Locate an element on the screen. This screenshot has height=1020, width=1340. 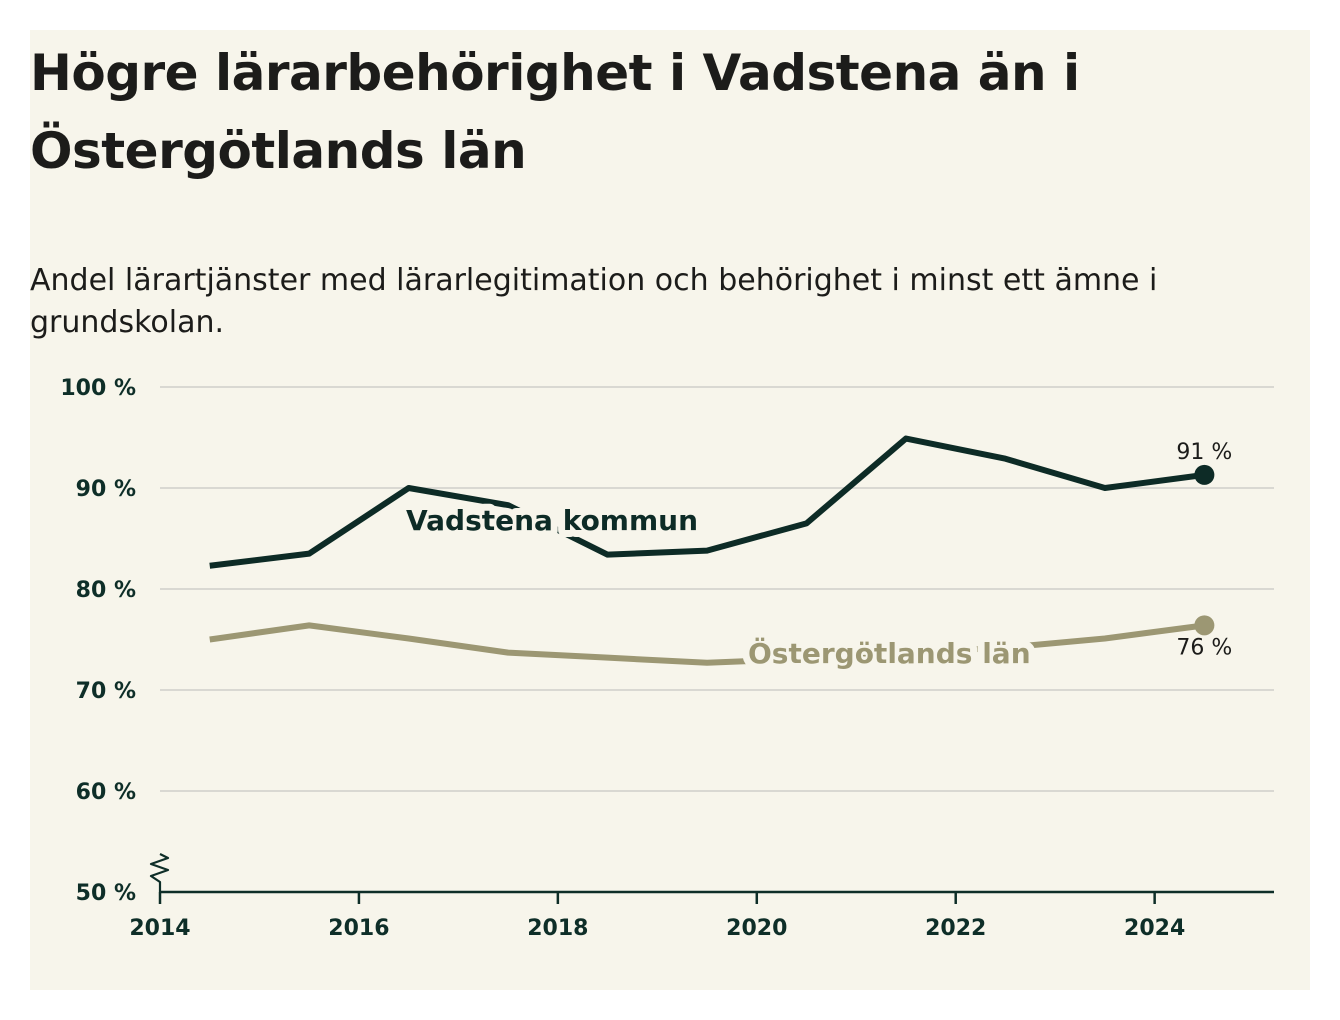
x-tick-label-2016: 2016 is located at coordinates (358, 928).